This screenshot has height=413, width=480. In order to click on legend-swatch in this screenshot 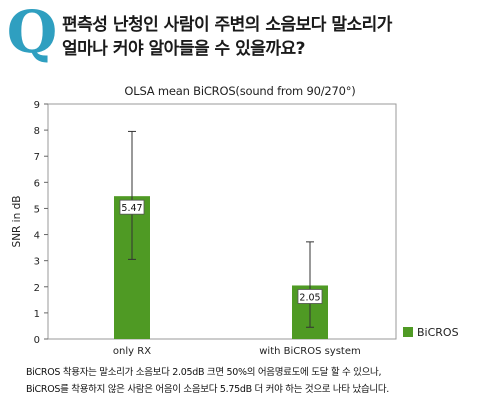, I will do `click(408, 332)`.